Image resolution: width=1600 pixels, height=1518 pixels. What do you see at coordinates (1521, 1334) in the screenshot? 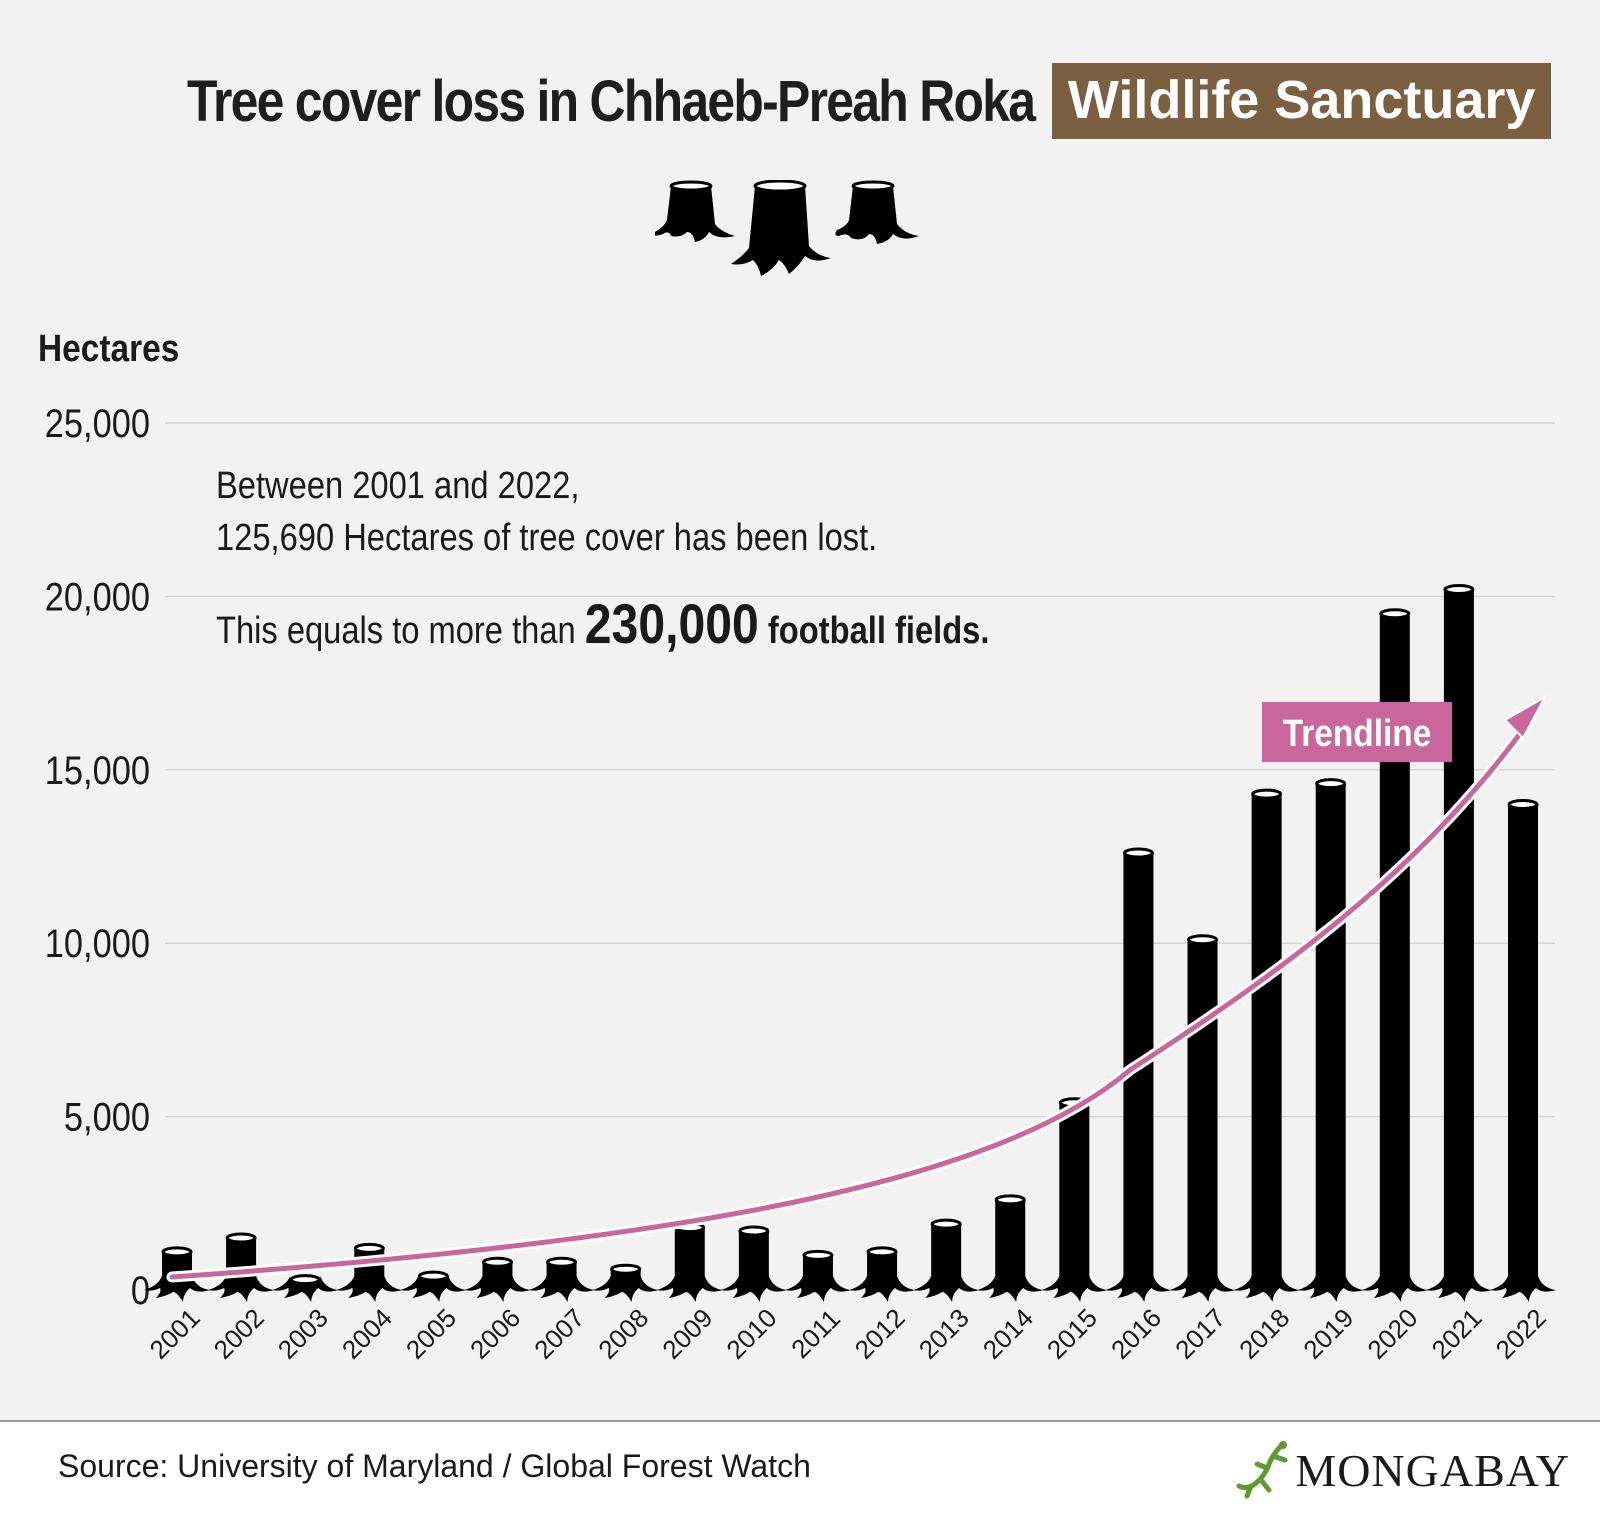
I see `x-tick-label: 2022` at bounding box center [1521, 1334].